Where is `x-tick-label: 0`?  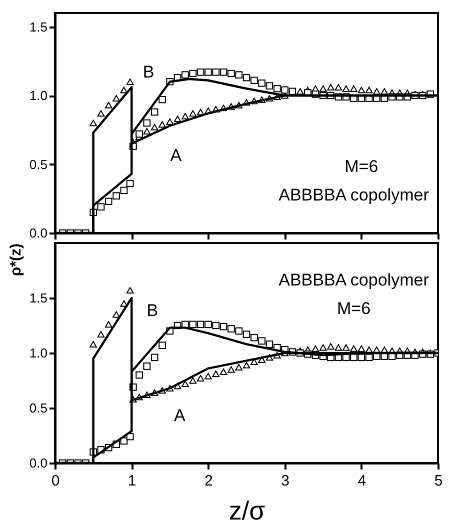
x-tick-label: 0 is located at coordinates (55, 481).